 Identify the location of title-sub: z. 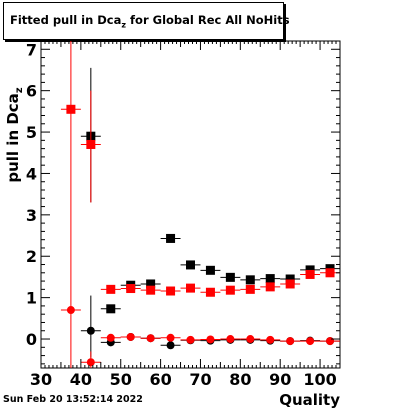
(124, 25).